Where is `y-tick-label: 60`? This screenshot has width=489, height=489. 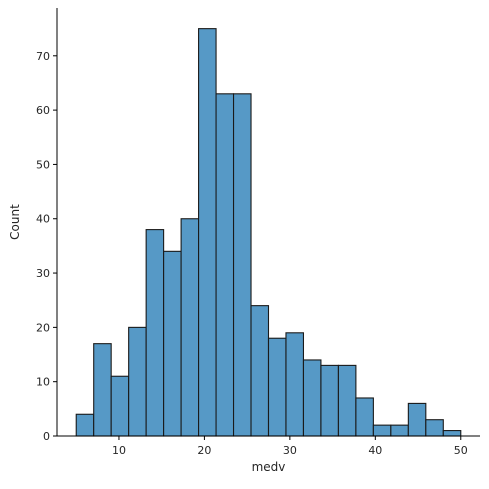
y-tick-label: 60 is located at coordinates (43, 110).